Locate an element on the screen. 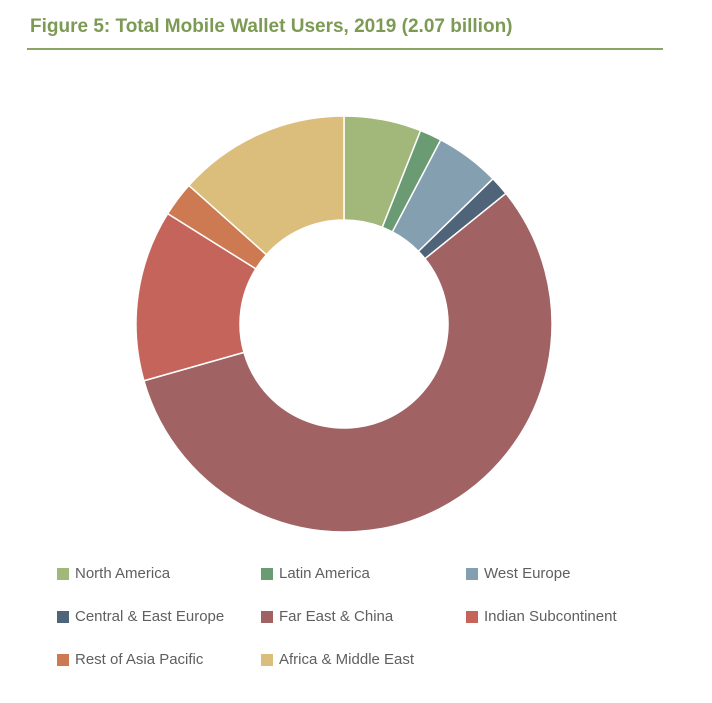  legend-item: Indian Subcontinent is located at coordinates (541, 616).